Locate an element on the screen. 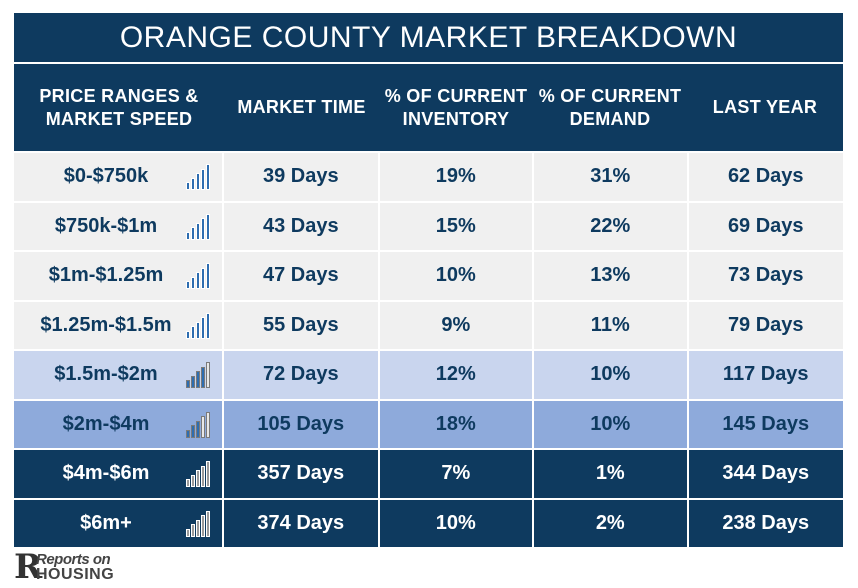 The image size is (858, 588). table-row: $6m+ 374 Days 10% 2% 238 Days is located at coordinates (428, 522).